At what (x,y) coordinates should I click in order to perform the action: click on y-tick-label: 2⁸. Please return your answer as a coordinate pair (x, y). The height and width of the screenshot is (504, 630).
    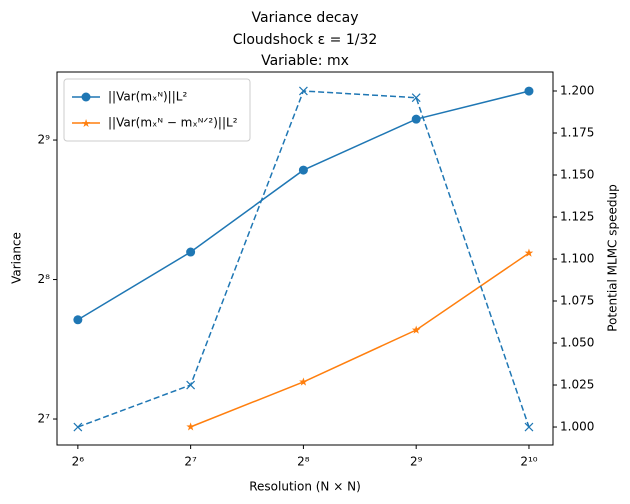
    Looking at the image, I should click on (44, 279).